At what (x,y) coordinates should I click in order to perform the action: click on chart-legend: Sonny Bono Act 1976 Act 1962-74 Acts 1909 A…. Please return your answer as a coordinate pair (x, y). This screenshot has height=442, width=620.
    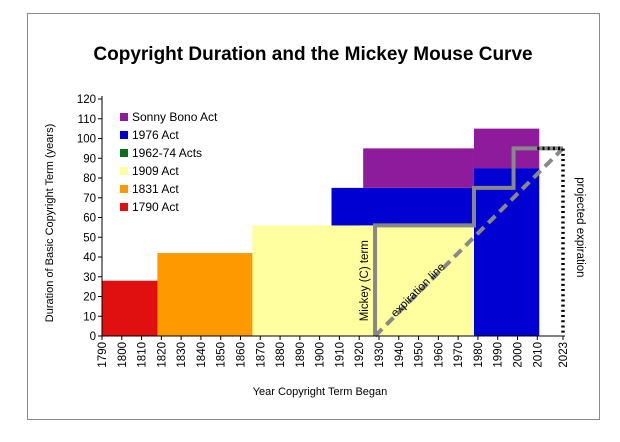
    Looking at the image, I should click on (169, 162).